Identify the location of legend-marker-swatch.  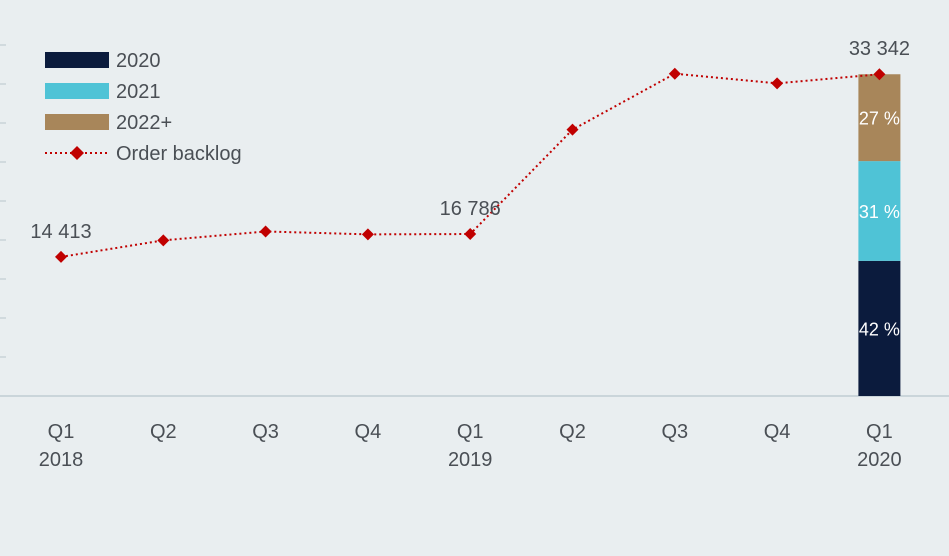
(77, 153).